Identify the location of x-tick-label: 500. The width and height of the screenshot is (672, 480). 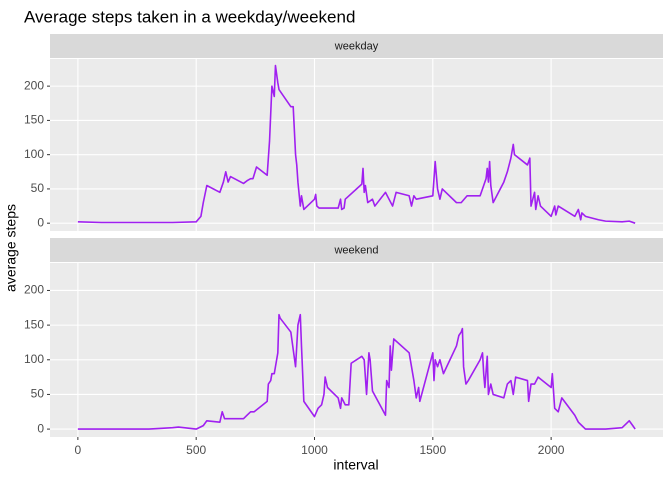
(196, 450).